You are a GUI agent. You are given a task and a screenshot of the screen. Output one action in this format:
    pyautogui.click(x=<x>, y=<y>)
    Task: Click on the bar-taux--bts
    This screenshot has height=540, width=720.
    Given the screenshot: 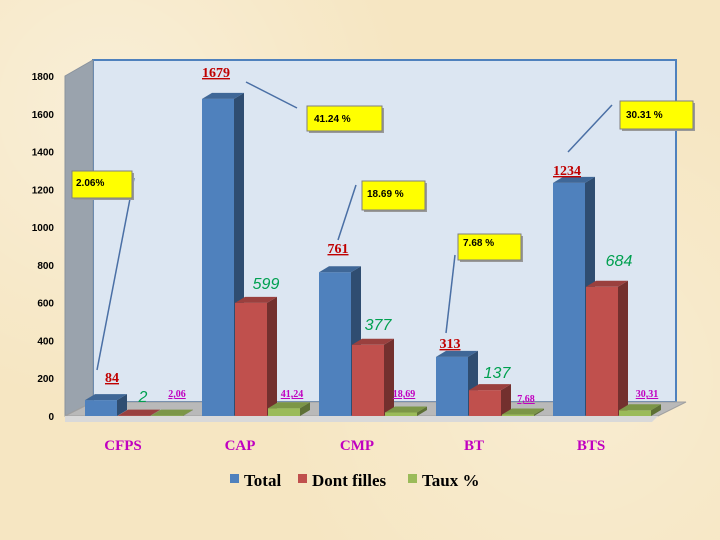 What is the action you would take?
    pyautogui.click(x=640, y=410)
    